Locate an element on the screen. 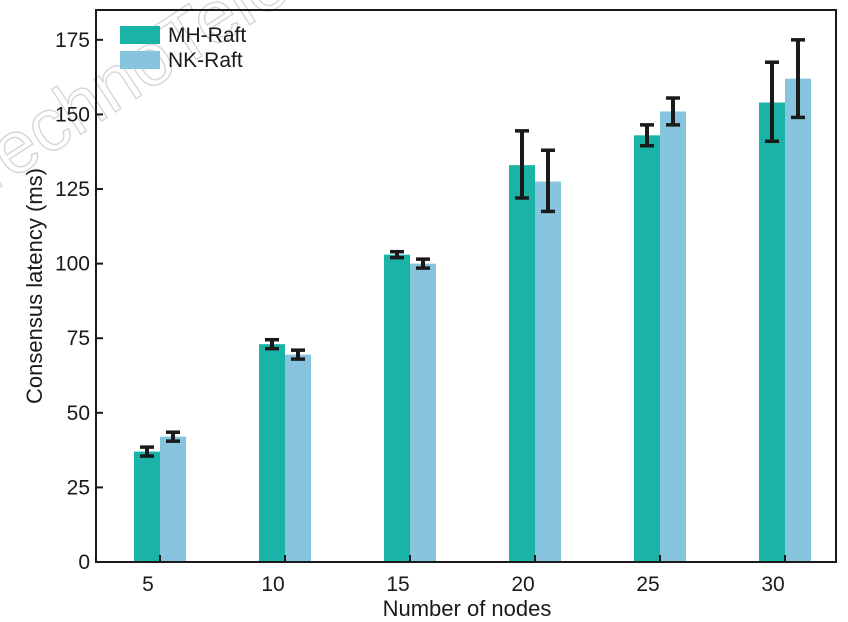  y-tick-label: 100 is located at coordinates (72, 264).